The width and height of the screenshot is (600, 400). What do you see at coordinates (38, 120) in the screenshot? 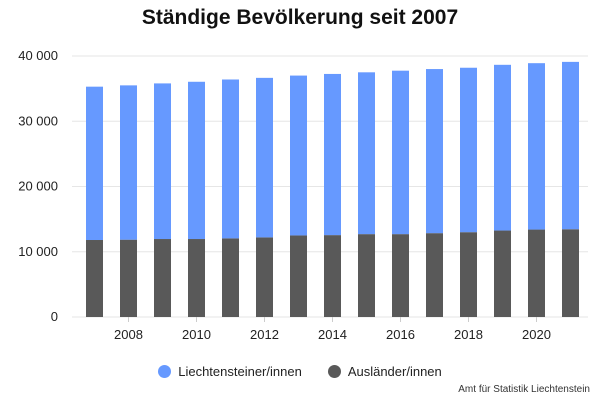
I see `y-tick-label: 30 000` at bounding box center [38, 120].